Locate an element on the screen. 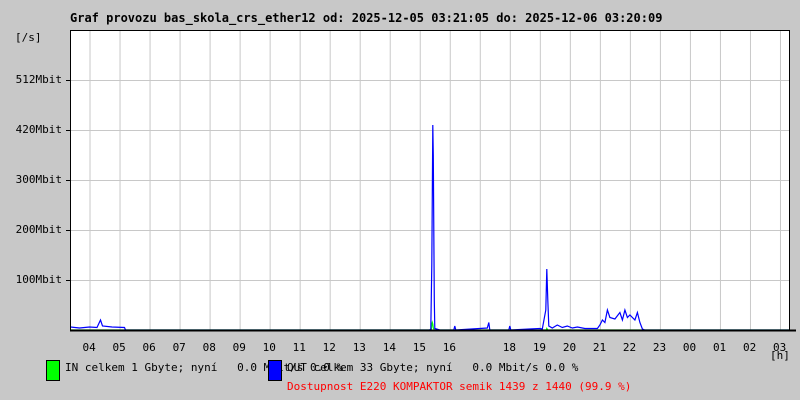 Image resolution: width=800 pixels, height=400 pixels. legend-in-text: IN celkem 1 Gbyte; nyní 0.0 Mbit/s 0.0 % is located at coordinates (204, 367).